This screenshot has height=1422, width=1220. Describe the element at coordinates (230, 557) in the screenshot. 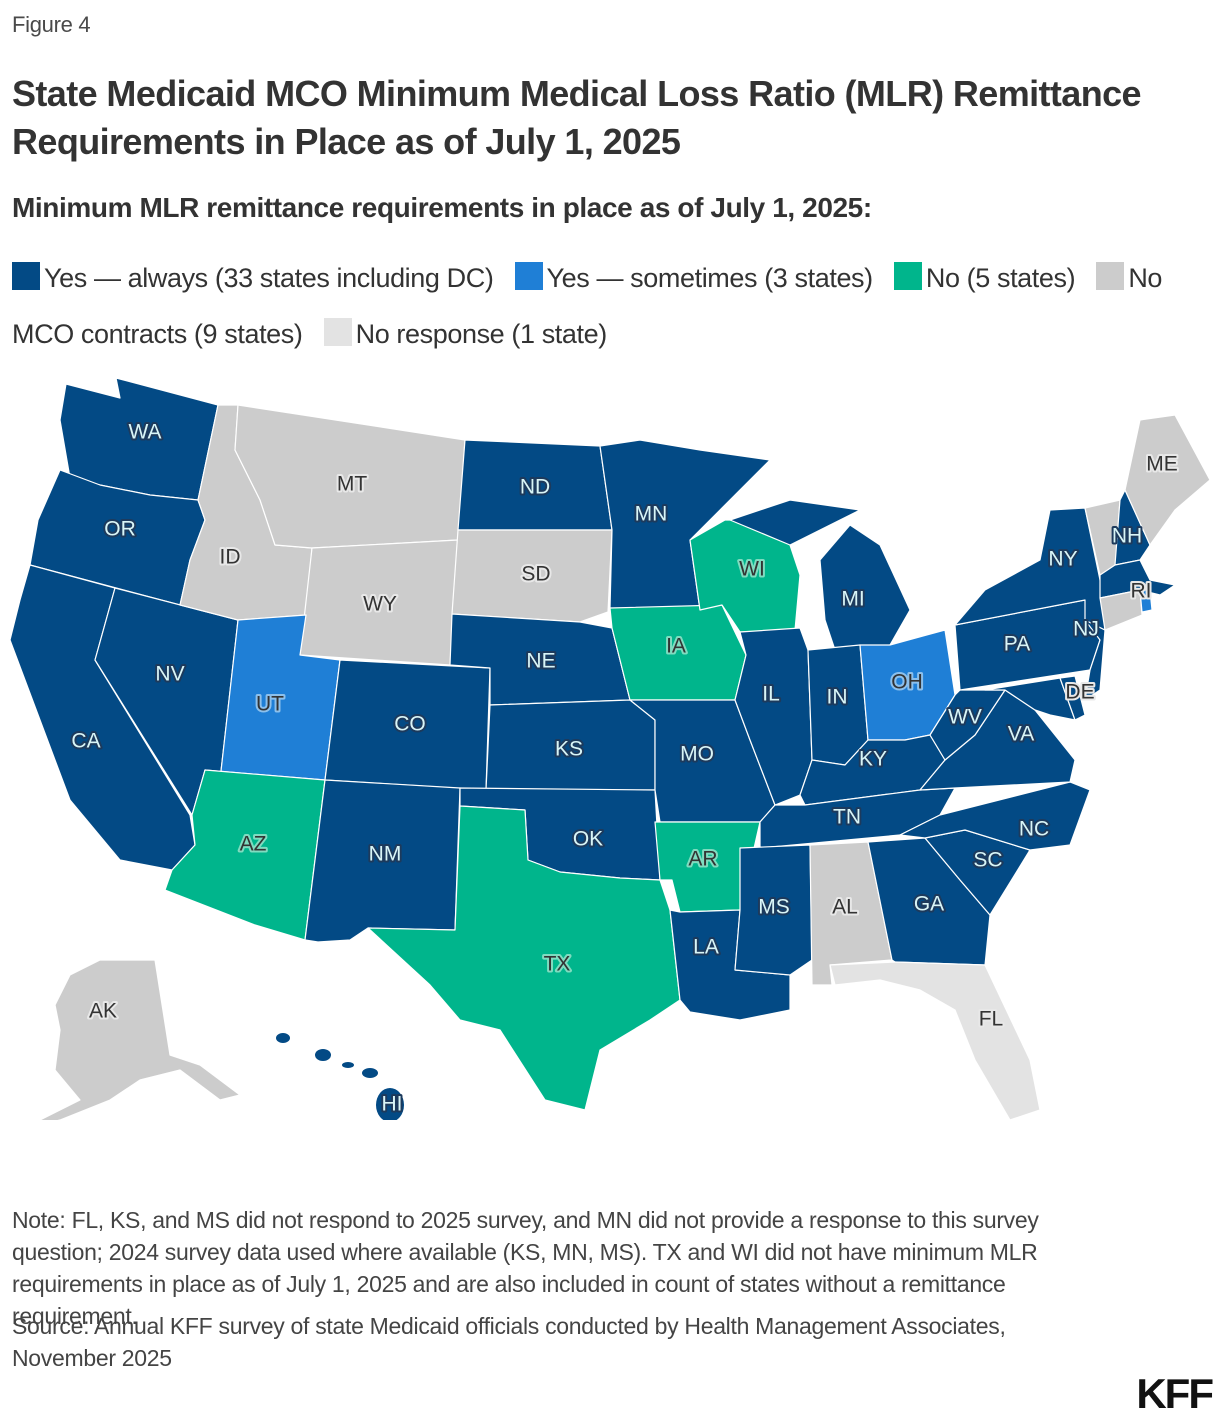

I see `label-ID: ID` at that location.